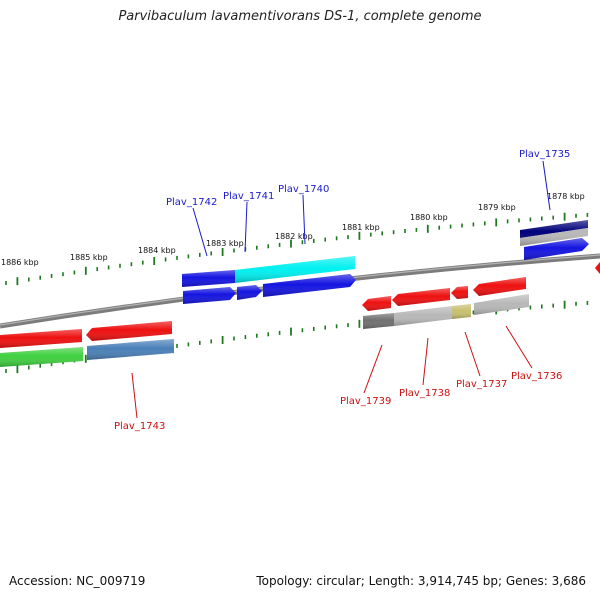 The image size is (600, 600). Describe the element at coordinates (385, 262) in the screenshot. I see `forward-genes` at that location.